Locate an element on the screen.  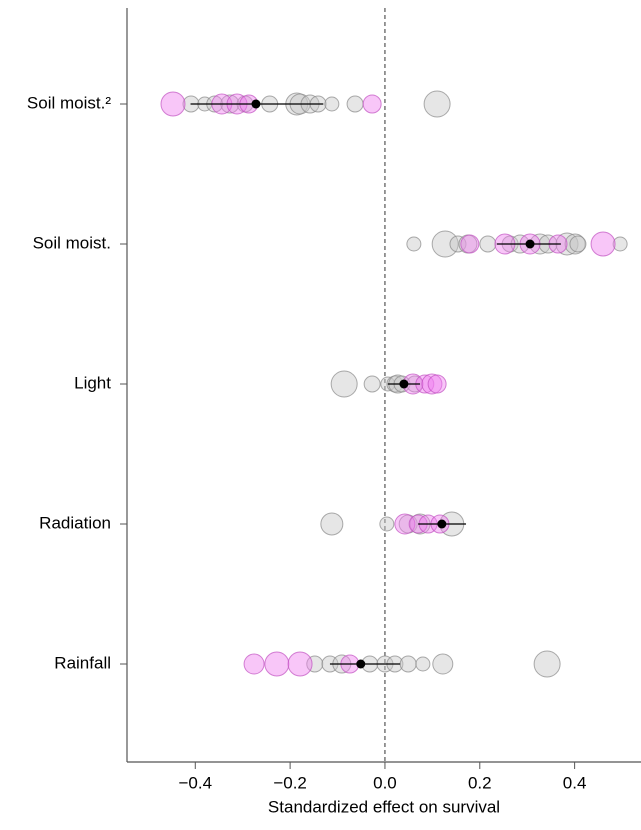
x-axis-label: Standardized effect on survival is located at coordinates (384, 806).